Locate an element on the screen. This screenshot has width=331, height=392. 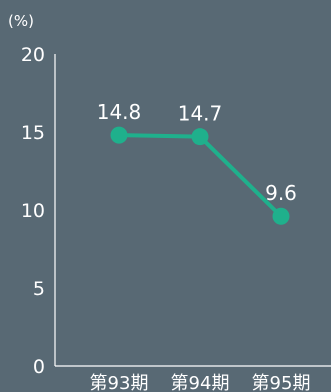
x-category-label: 第93期 is located at coordinates (119, 382).